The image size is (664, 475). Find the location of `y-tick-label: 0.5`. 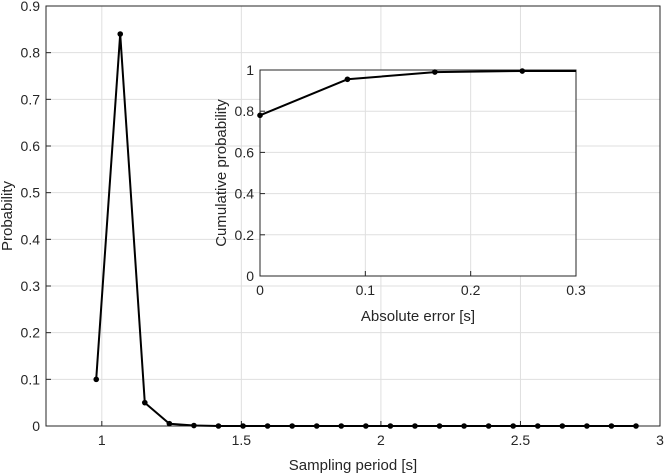

y-tick-label: 0.5 is located at coordinates (31, 193).